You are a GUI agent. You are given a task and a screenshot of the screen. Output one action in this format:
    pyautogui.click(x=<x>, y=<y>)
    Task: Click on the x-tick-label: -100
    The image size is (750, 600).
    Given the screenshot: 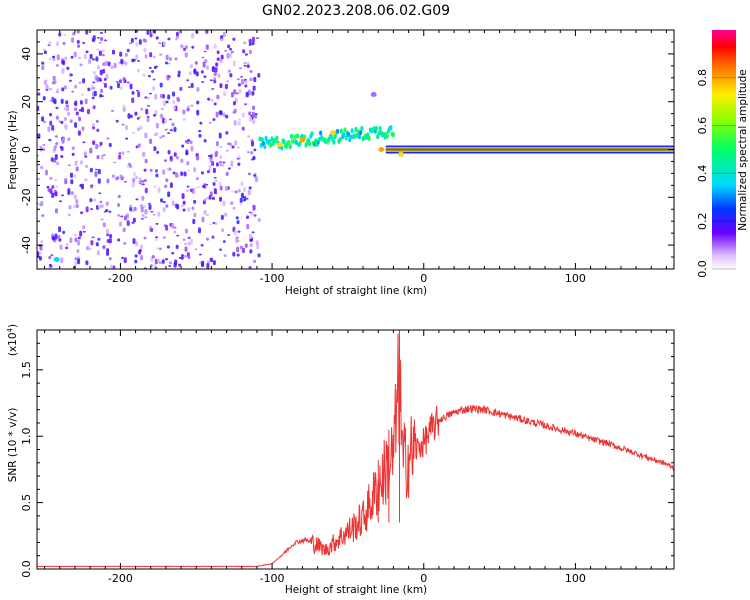 What is the action you would take?
    pyautogui.click(x=272, y=578)
    